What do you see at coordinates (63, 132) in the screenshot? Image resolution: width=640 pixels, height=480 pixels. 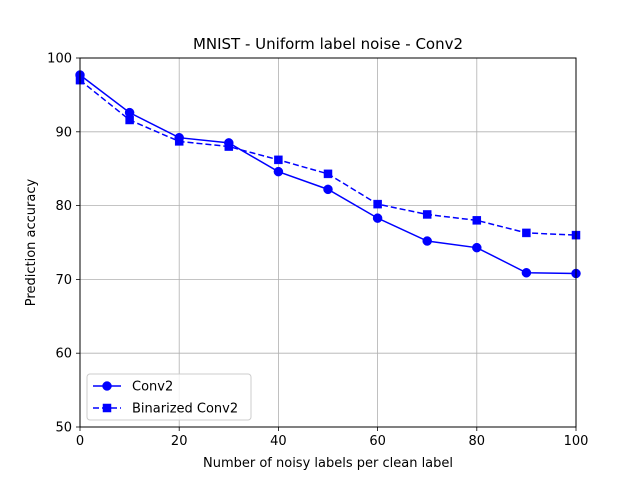 I see `y-tick-label: 90` at bounding box center [63, 132].